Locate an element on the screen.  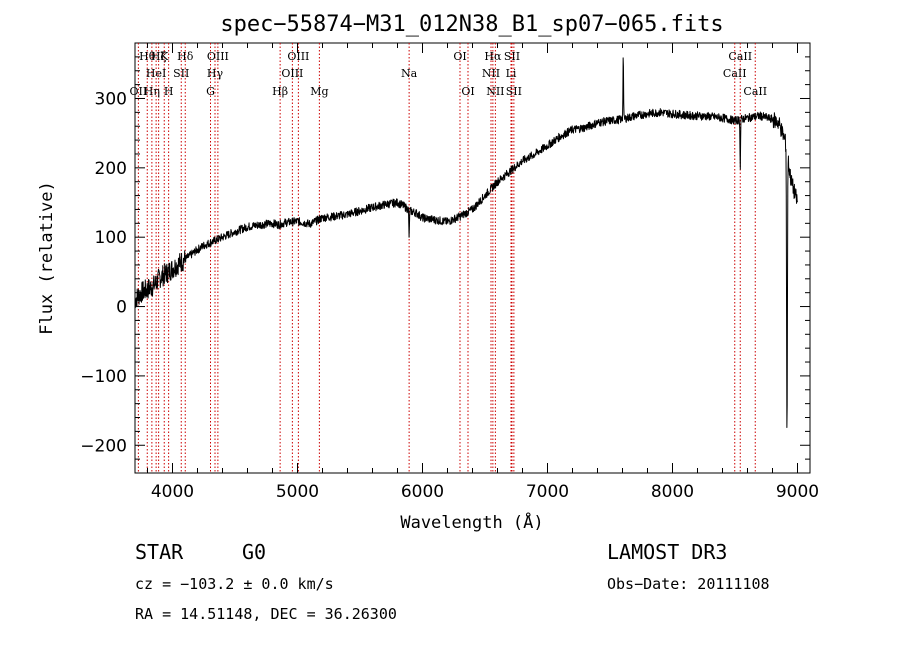
line-label: OII is located at coordinates (139, 91).